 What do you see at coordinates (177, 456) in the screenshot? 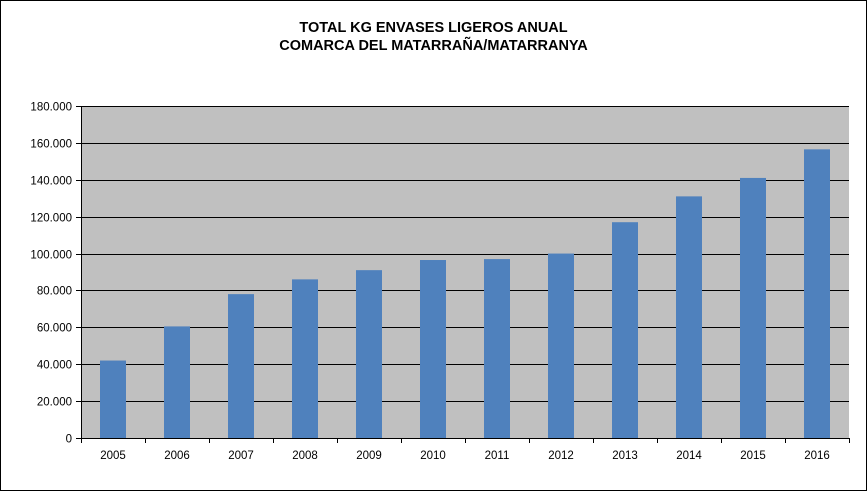
I see `x-tick-label: 2006` at bounding box center [177, 456].